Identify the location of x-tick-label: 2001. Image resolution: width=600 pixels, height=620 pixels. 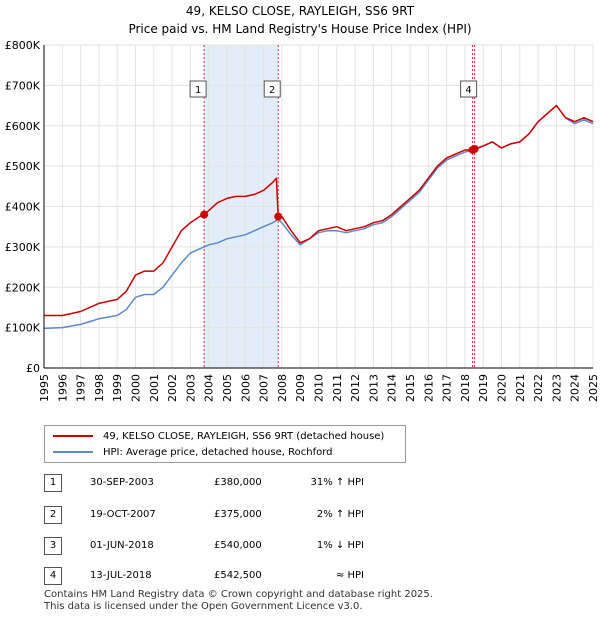
(154, 388).